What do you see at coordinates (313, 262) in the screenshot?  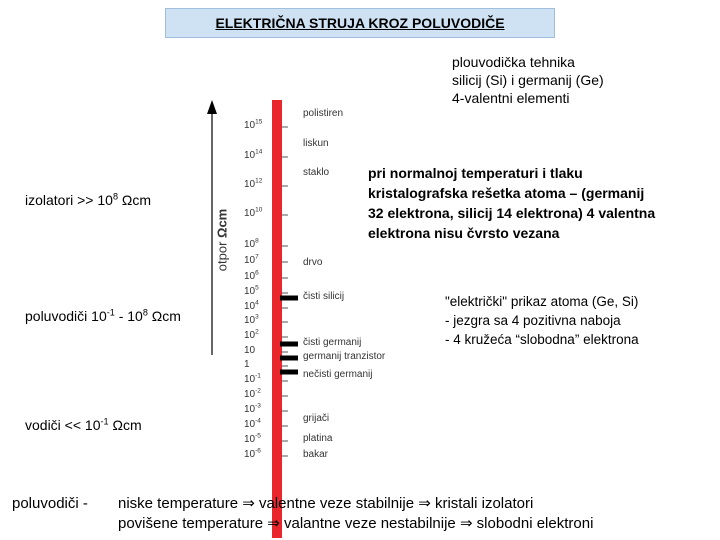 I see `material-label: drvo` at bounding box center [313, 262].